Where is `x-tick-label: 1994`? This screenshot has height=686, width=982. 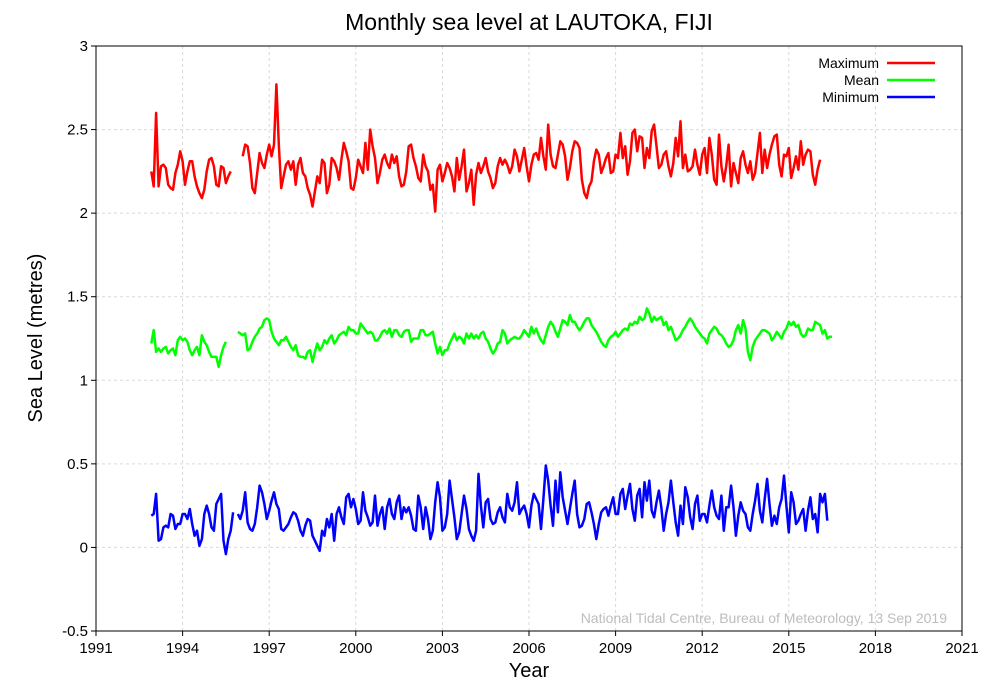 x-tick-label: 1994 is located at coordinates (182, 648).